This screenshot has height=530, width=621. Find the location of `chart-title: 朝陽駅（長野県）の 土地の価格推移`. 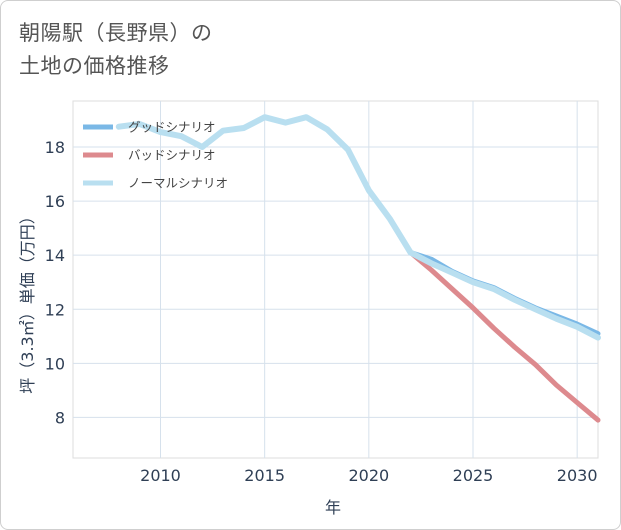

chart-title: 朝陽駅（長野県）の 土地の価格推移 is located at coordinates (116, 50).